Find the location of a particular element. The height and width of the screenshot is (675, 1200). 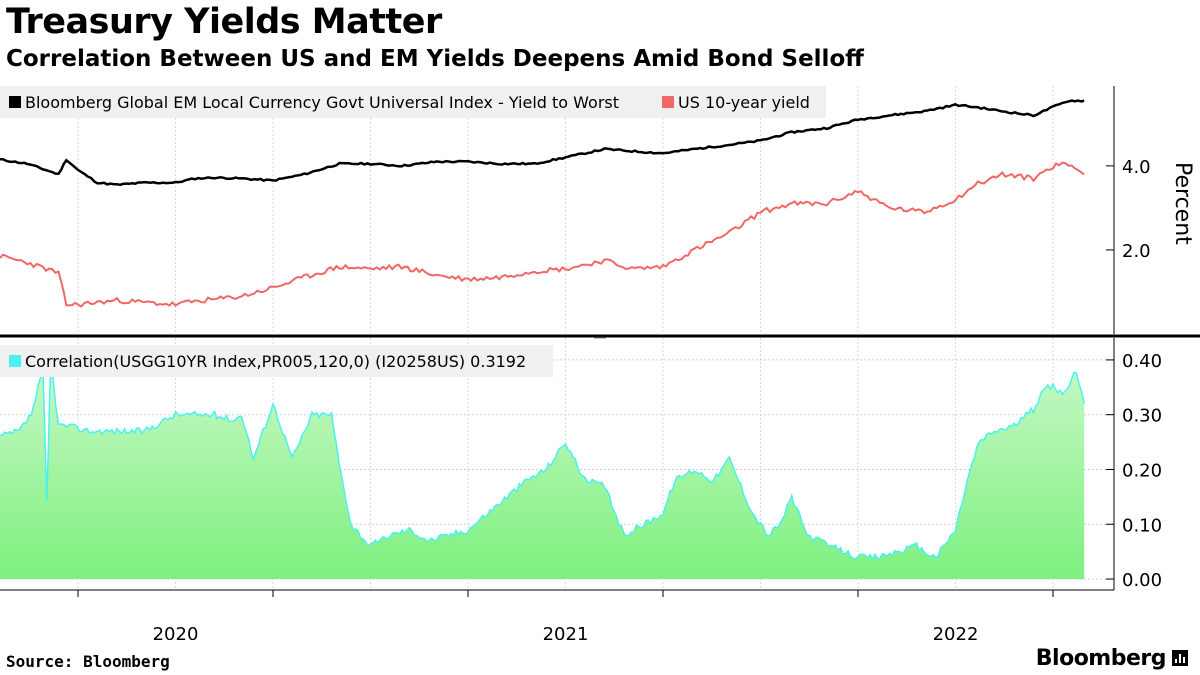

page-title: Treasury Yields Matter is located at coordinates (224, 22).